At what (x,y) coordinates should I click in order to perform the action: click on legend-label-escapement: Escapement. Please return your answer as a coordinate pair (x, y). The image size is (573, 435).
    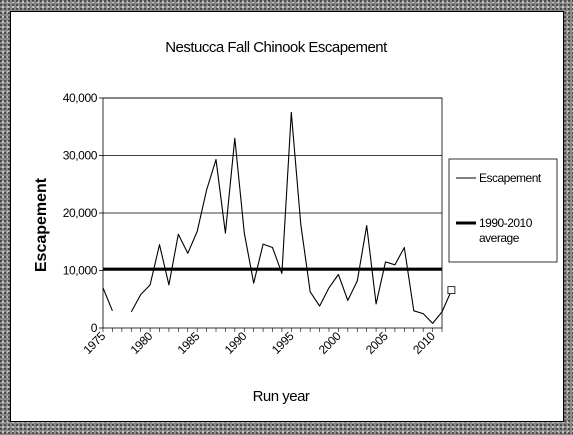
    Looking at the image, I should click on (510, 178).